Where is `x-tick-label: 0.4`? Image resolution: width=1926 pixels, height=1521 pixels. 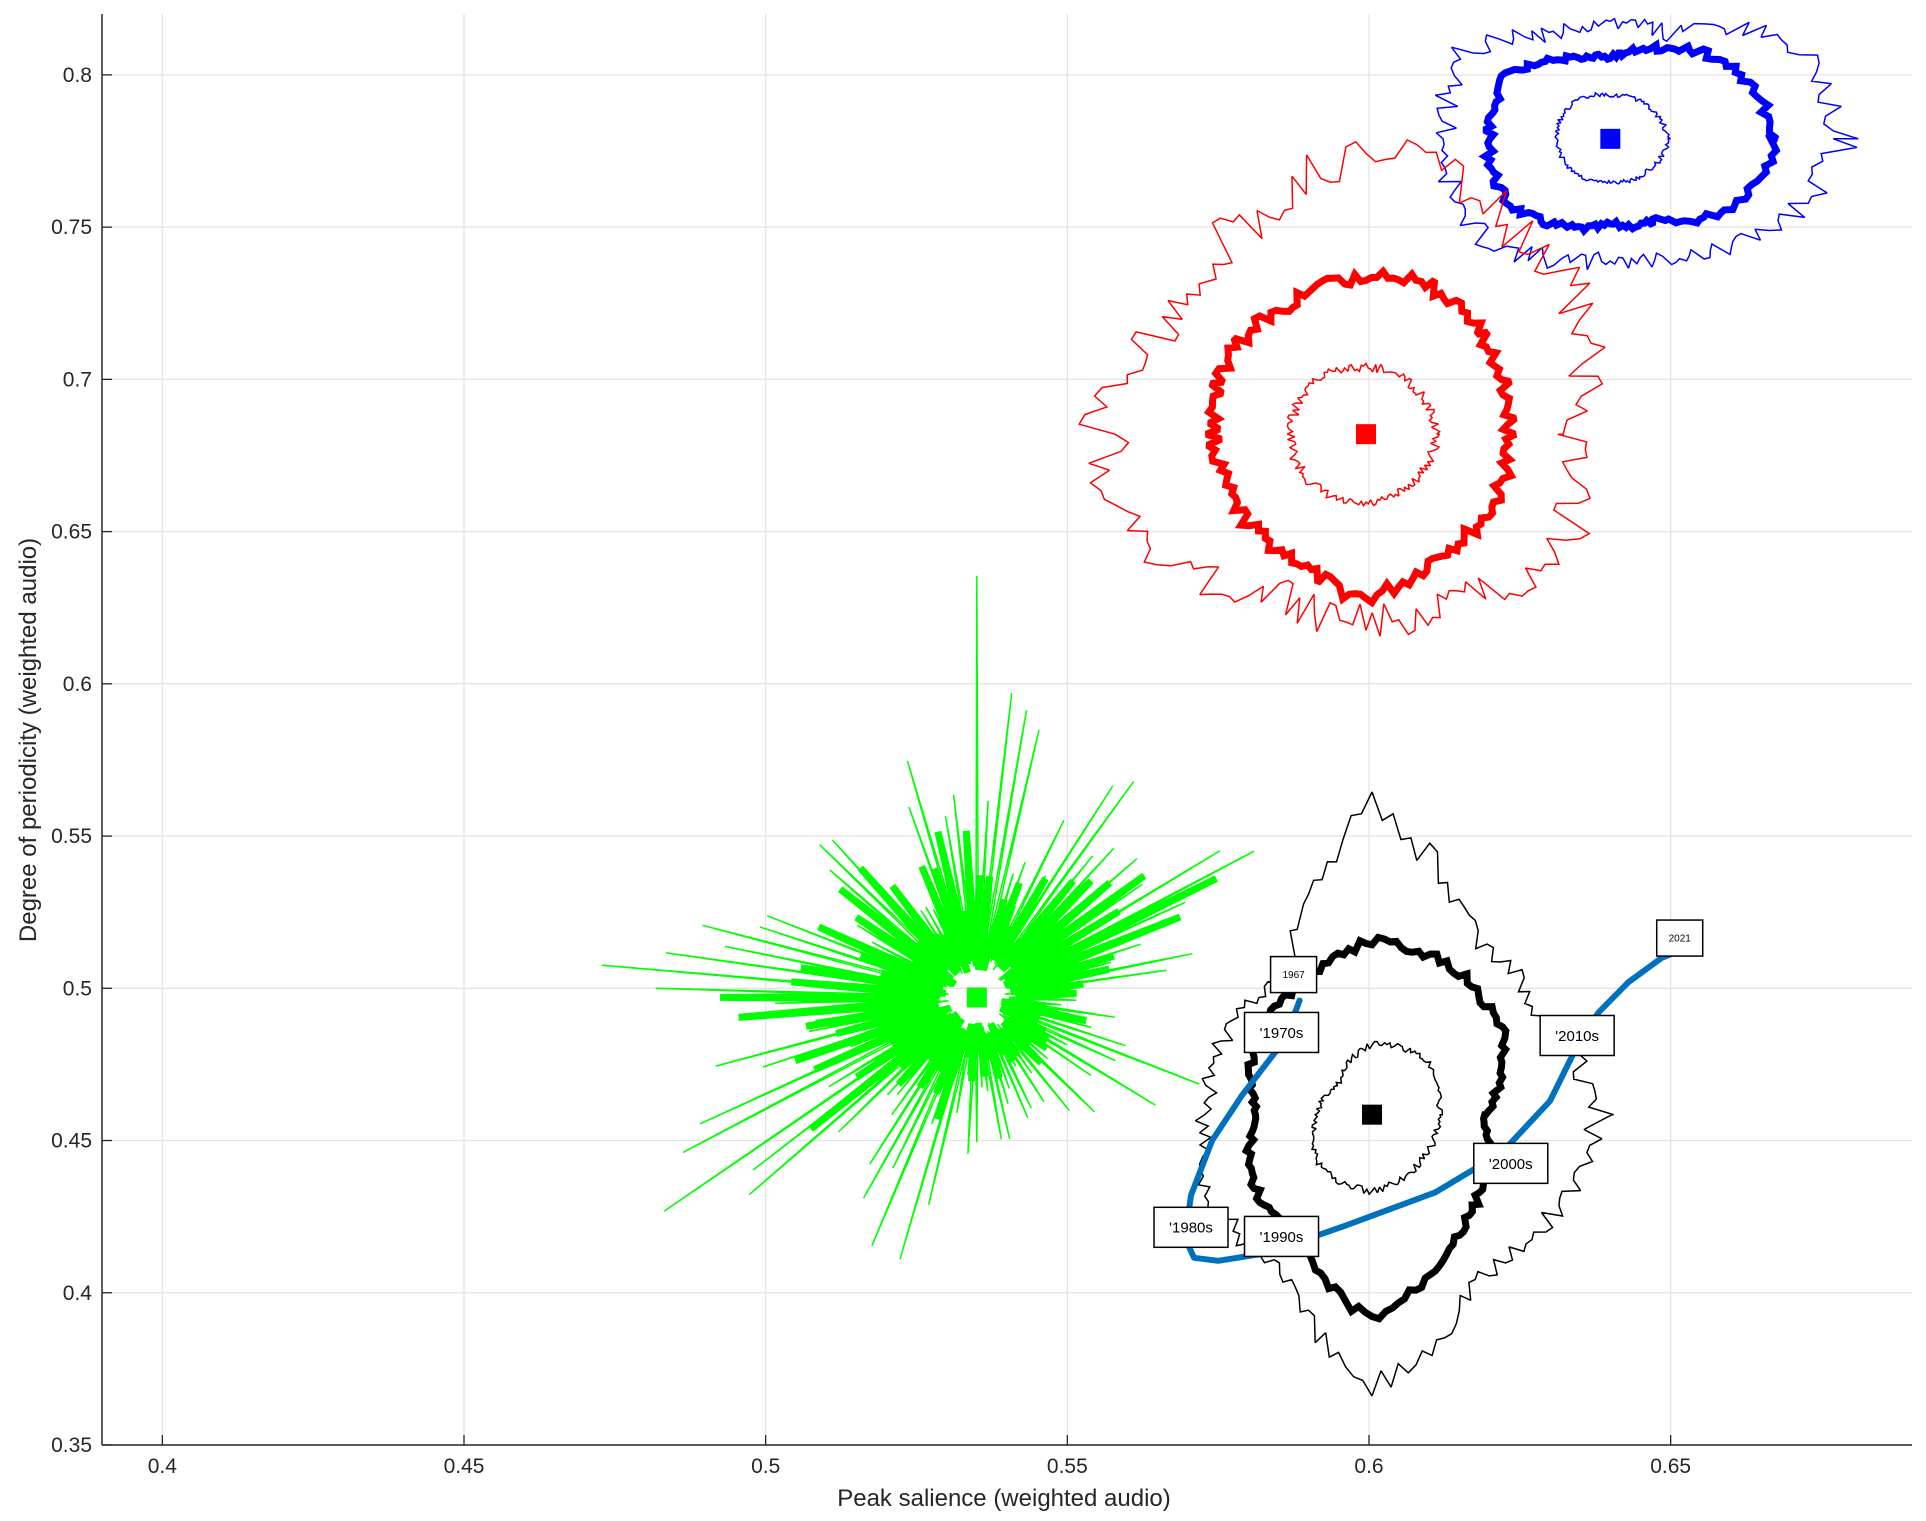
x-tick-label: 0.4 is located at coordinates (163, 1466).